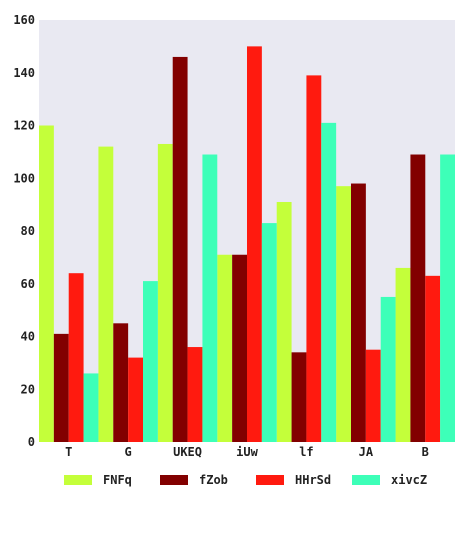 The width and height of the screenshot is (469, 541). Describe the element at coordinates (28, 337) in the screenshot. I see `y-tick-label: 40` at that location.